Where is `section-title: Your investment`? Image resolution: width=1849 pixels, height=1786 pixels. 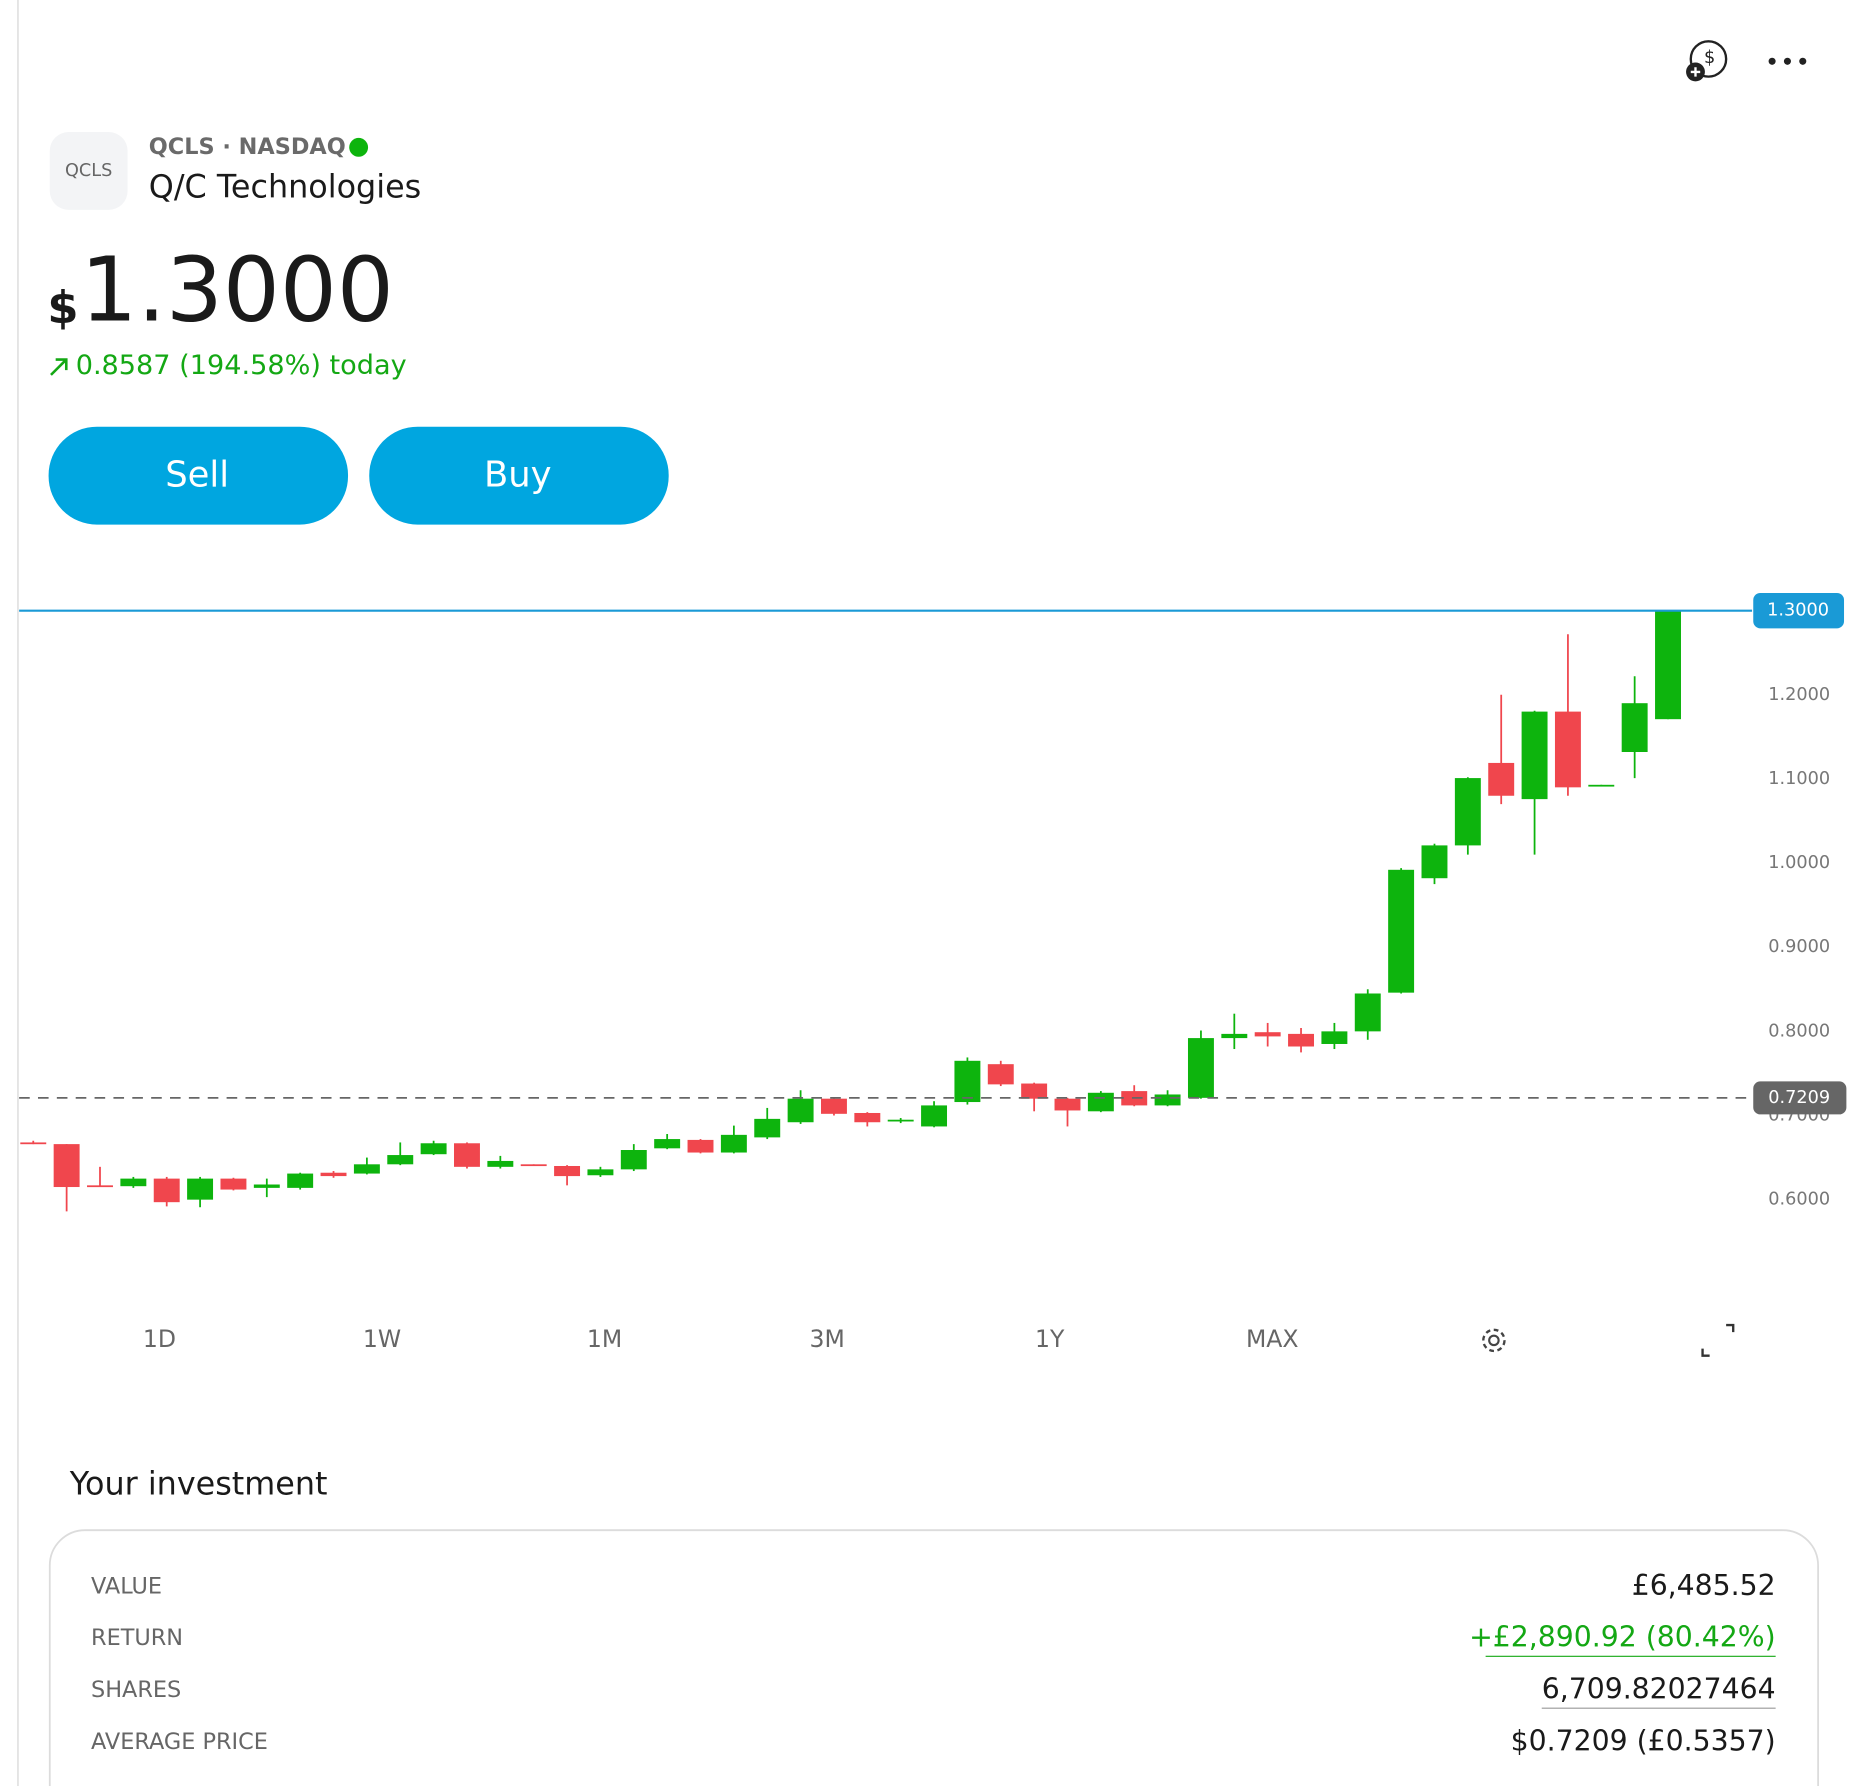
section-title: Your investment is located at coordinates (198, 1483).